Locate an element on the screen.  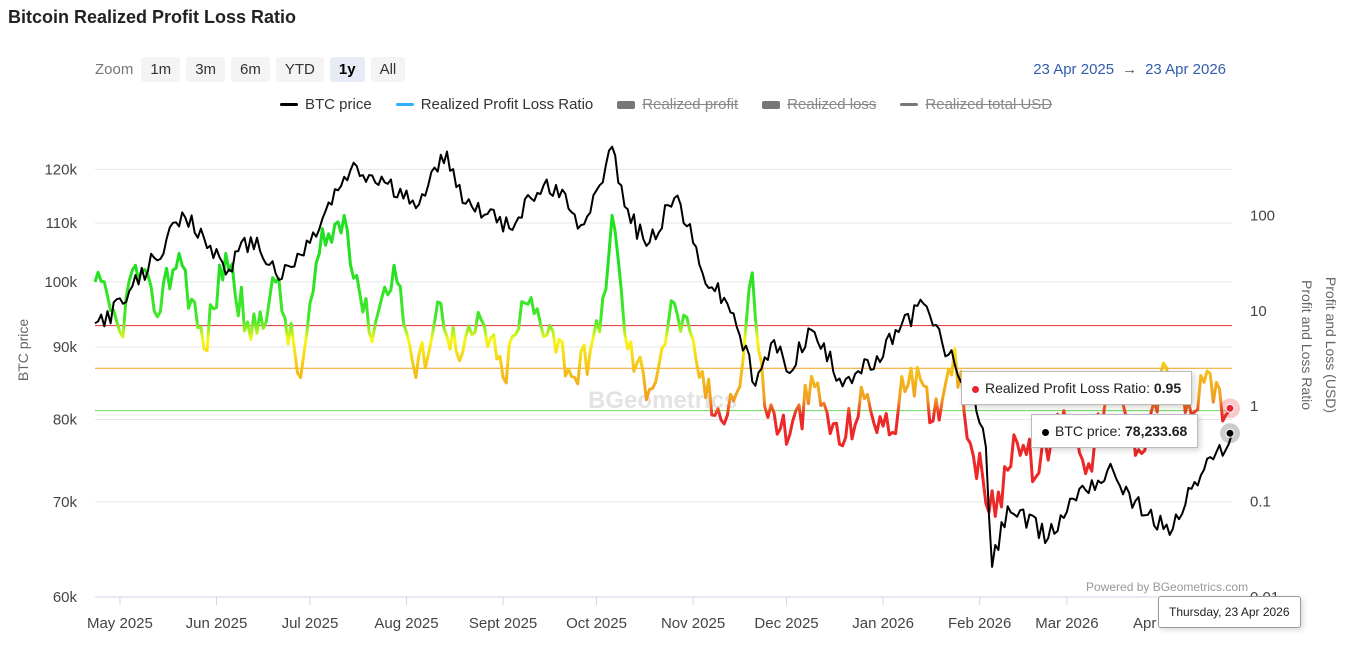
y-right-axis-title-2: Profit and Loss (USD) is located at coordinates (1331, 345).